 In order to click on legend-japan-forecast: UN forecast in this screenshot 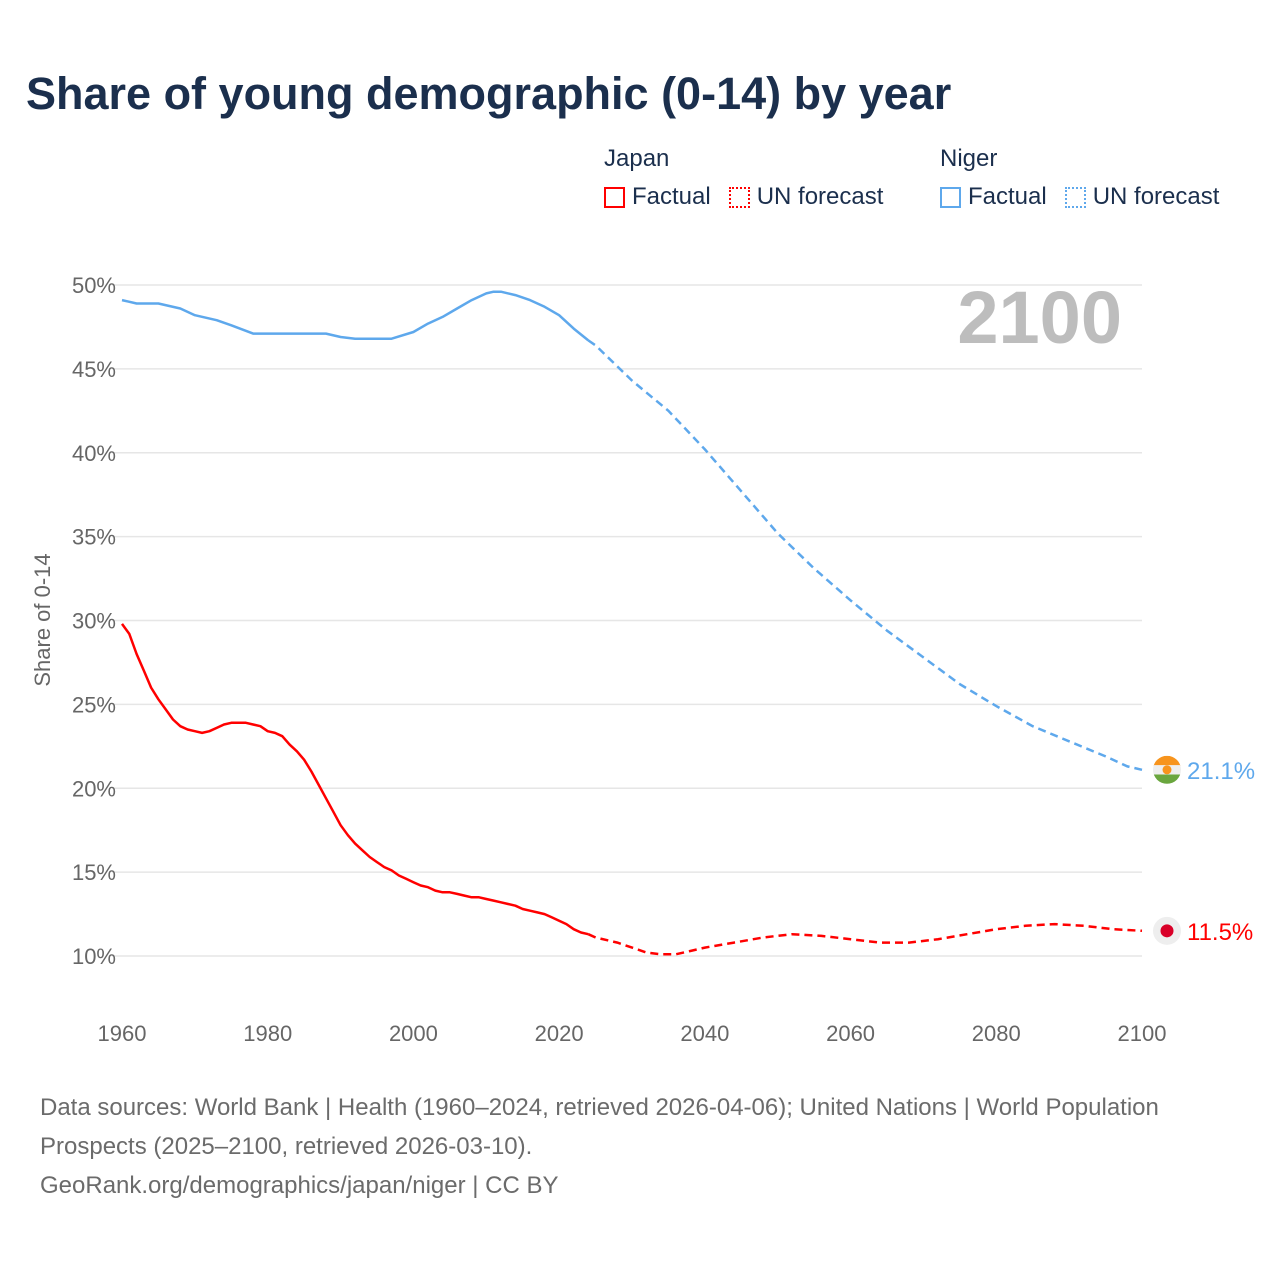, I will do `click(806, 197)`.